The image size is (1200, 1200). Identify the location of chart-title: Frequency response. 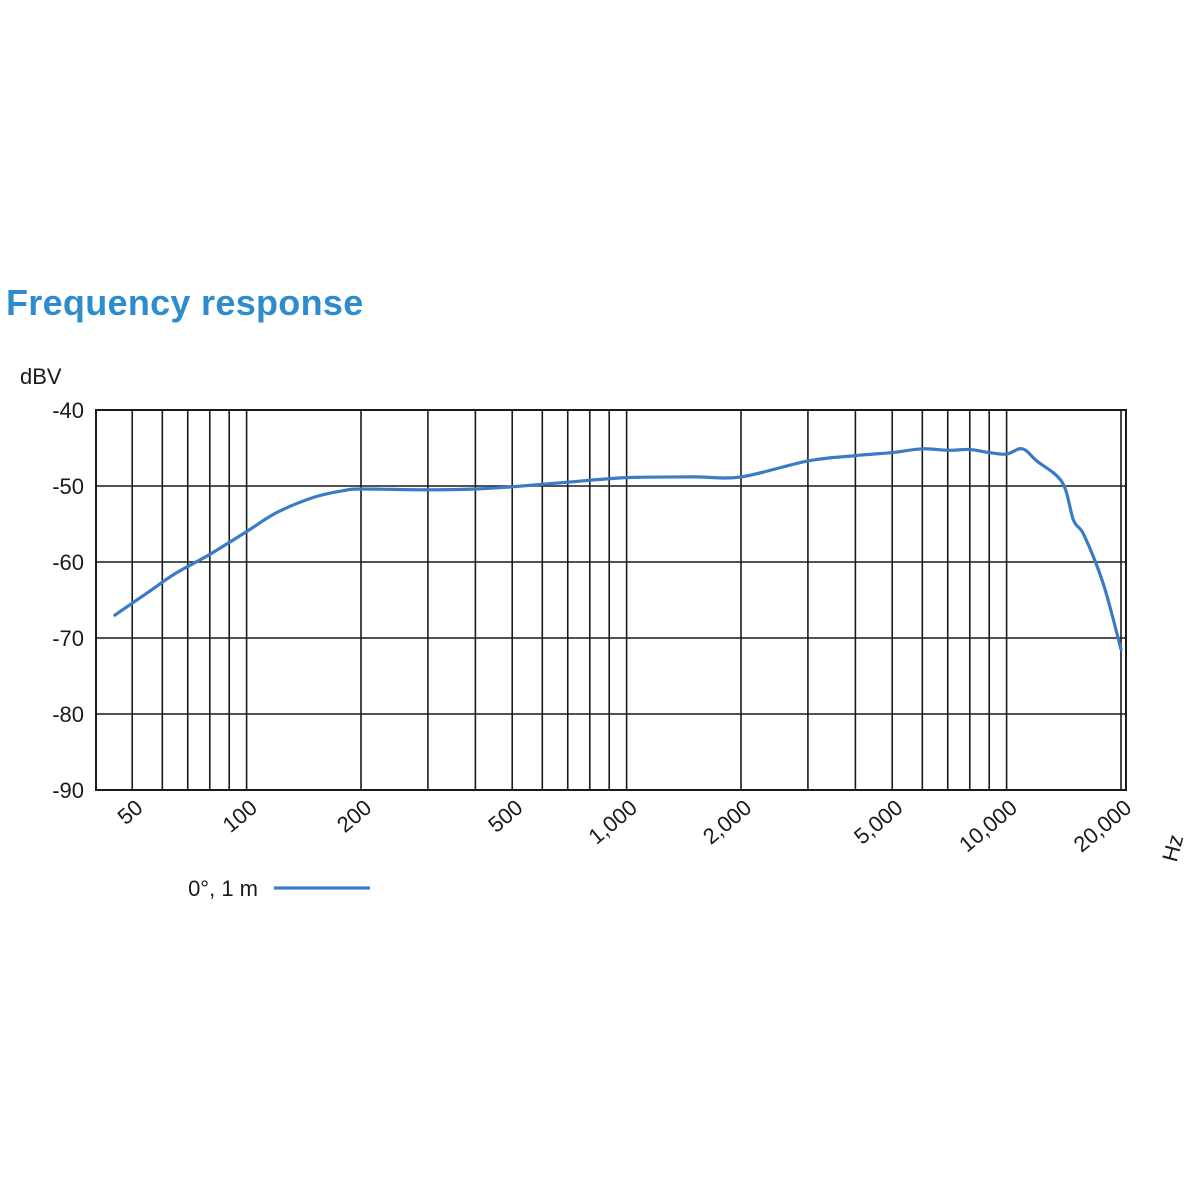
(185, 302).